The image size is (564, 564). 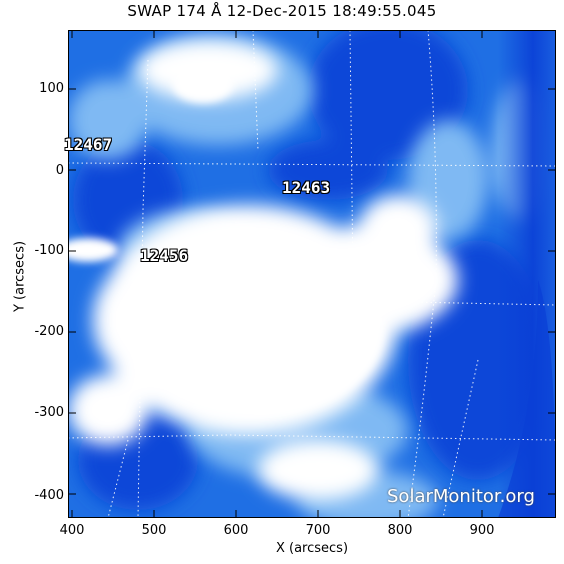 What do you see at coordinates (88, 144) in the screenshot?
I see `region-label-12467: 12467` at bounding box center [88, 144].